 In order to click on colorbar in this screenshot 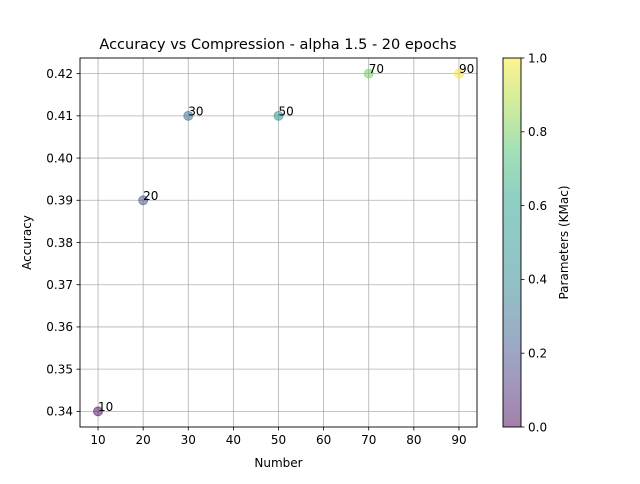, I will do `click(512, 242)`.